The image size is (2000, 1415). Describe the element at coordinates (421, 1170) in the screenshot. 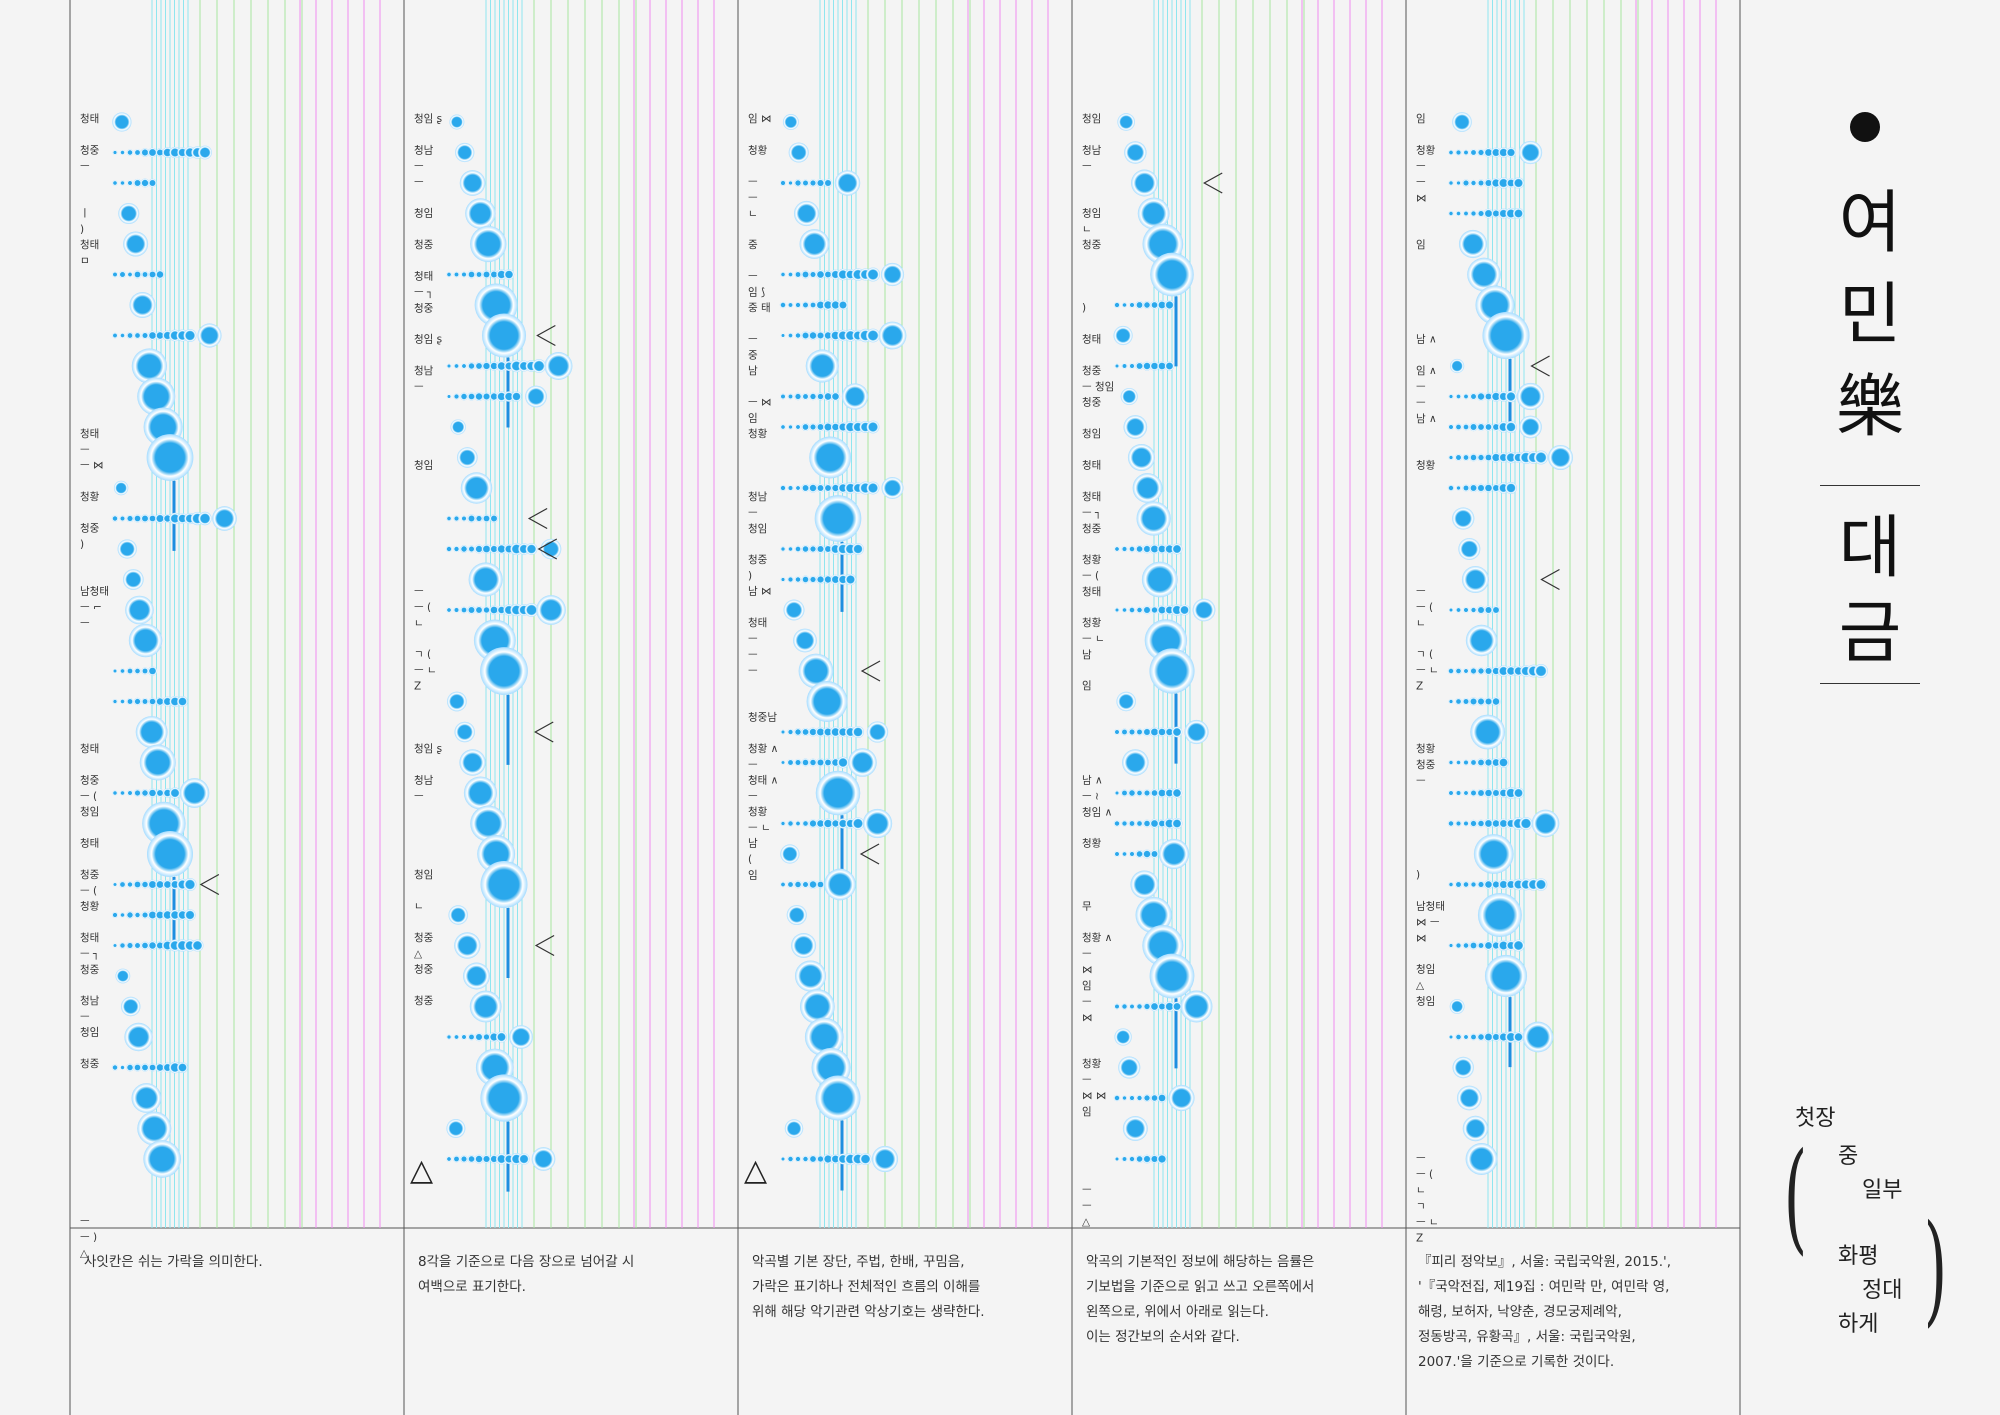

I see `end-mark: △` at that location.